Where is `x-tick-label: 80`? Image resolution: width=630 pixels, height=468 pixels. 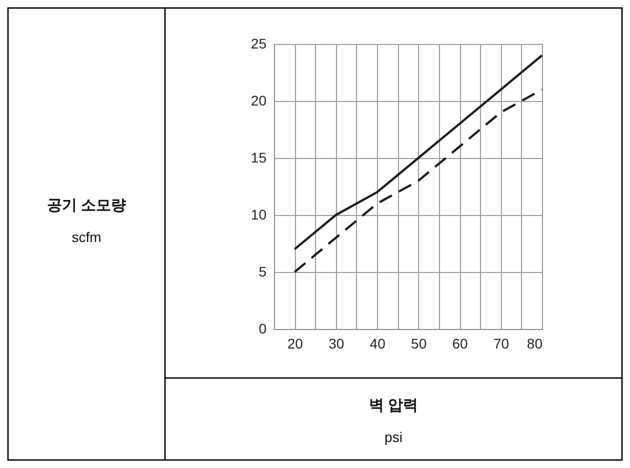
x-tick-label: 80 is located at coordinates (534, 344).